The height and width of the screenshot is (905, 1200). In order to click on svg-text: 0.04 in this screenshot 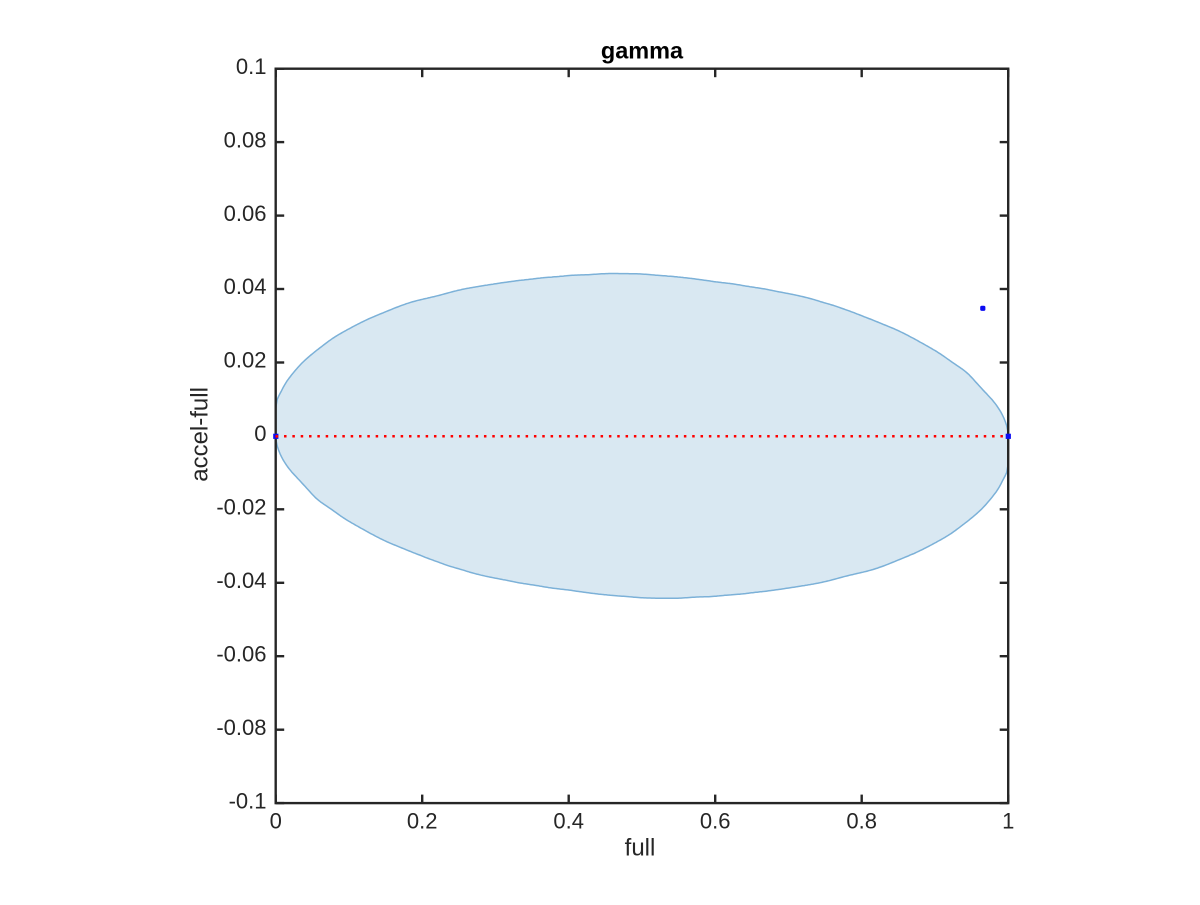, I will do `click(245, 286)`.